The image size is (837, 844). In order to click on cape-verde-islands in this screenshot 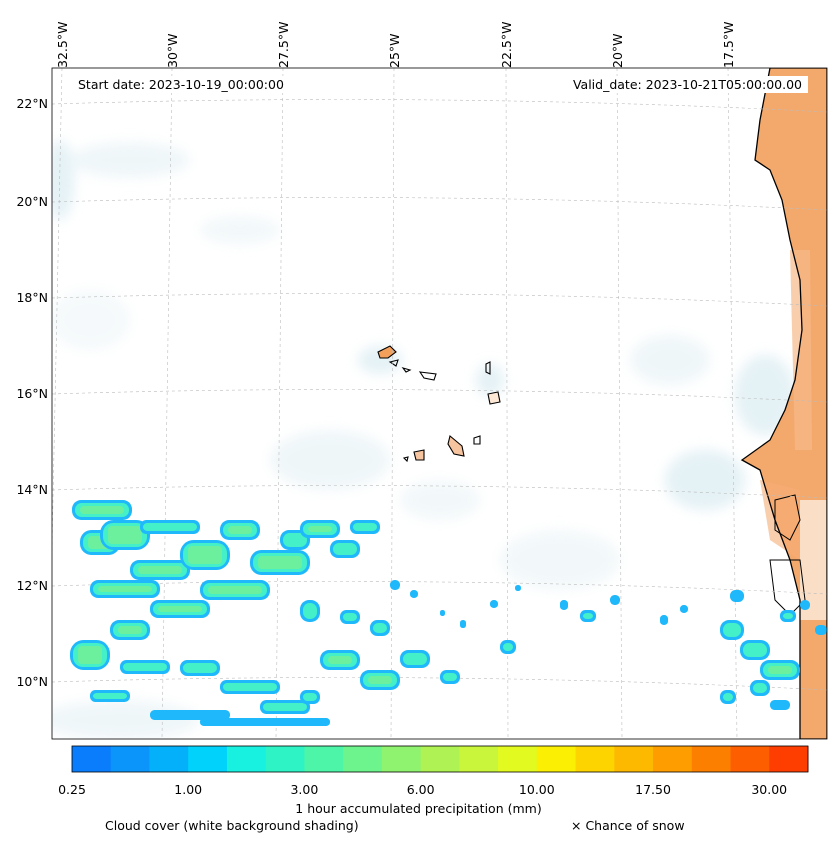, I will do `click(439, 404)`.